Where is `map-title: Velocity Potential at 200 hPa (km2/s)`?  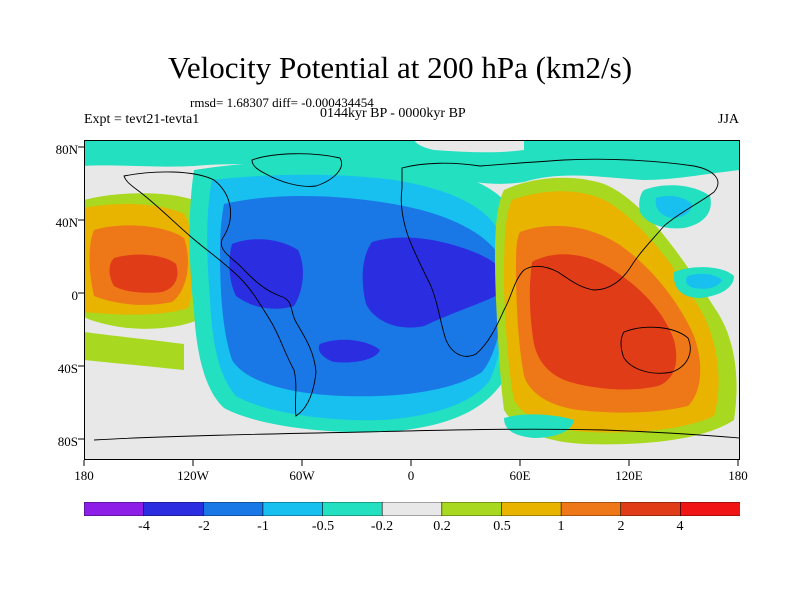
map-title: Velocity Potential at 200 hPa (km2/s) is located at coordinates (400, 67).